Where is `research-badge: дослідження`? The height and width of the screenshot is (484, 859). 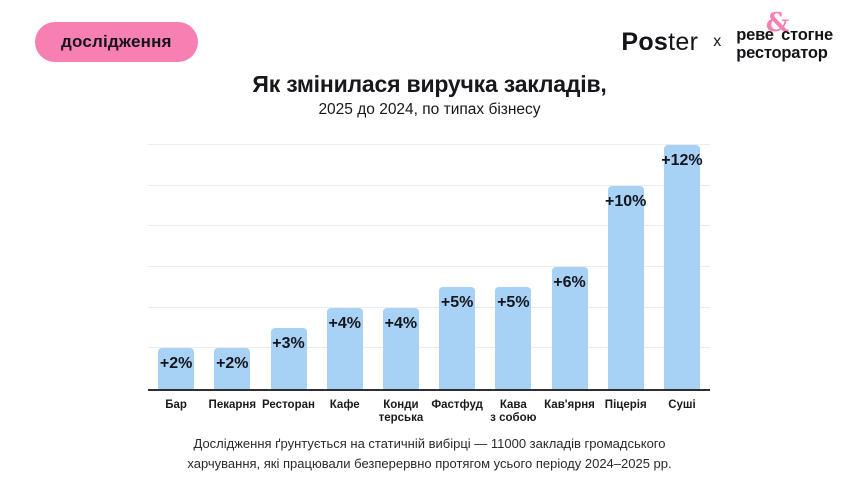 research-badge: дослідження is located at coordinates (116, 42).